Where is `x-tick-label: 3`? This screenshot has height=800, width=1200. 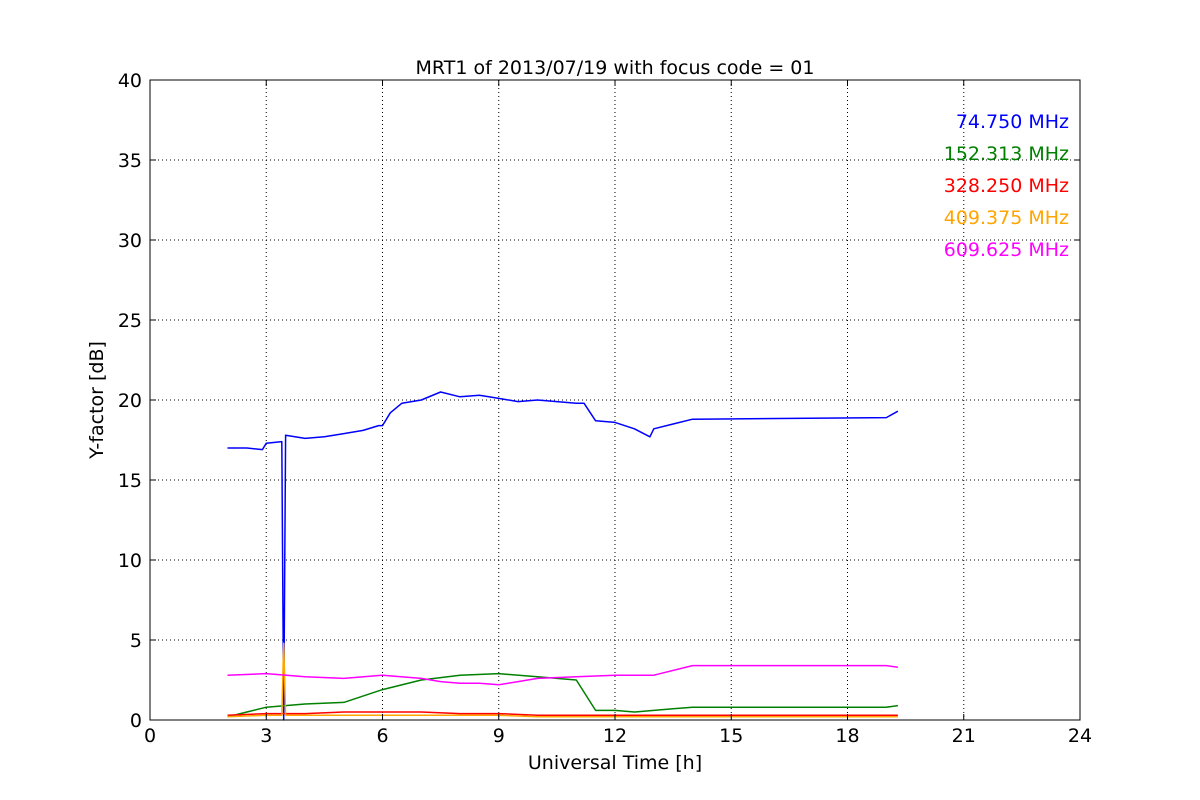 x-tick-label: 3 is located at coordinates (266, 736).